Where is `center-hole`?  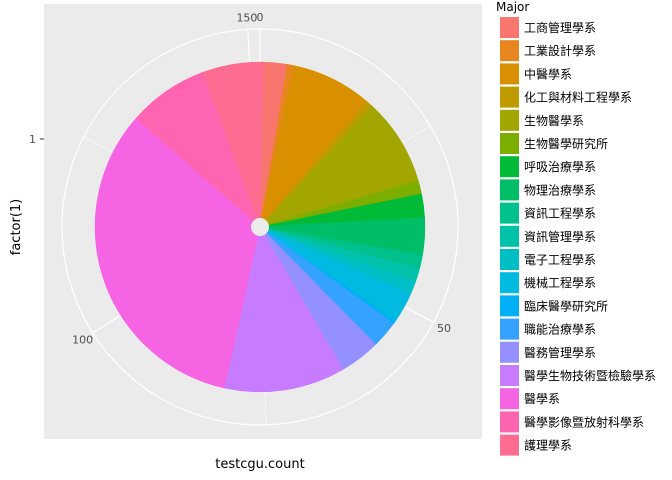 center-hole is located at coordinates (260, 227).